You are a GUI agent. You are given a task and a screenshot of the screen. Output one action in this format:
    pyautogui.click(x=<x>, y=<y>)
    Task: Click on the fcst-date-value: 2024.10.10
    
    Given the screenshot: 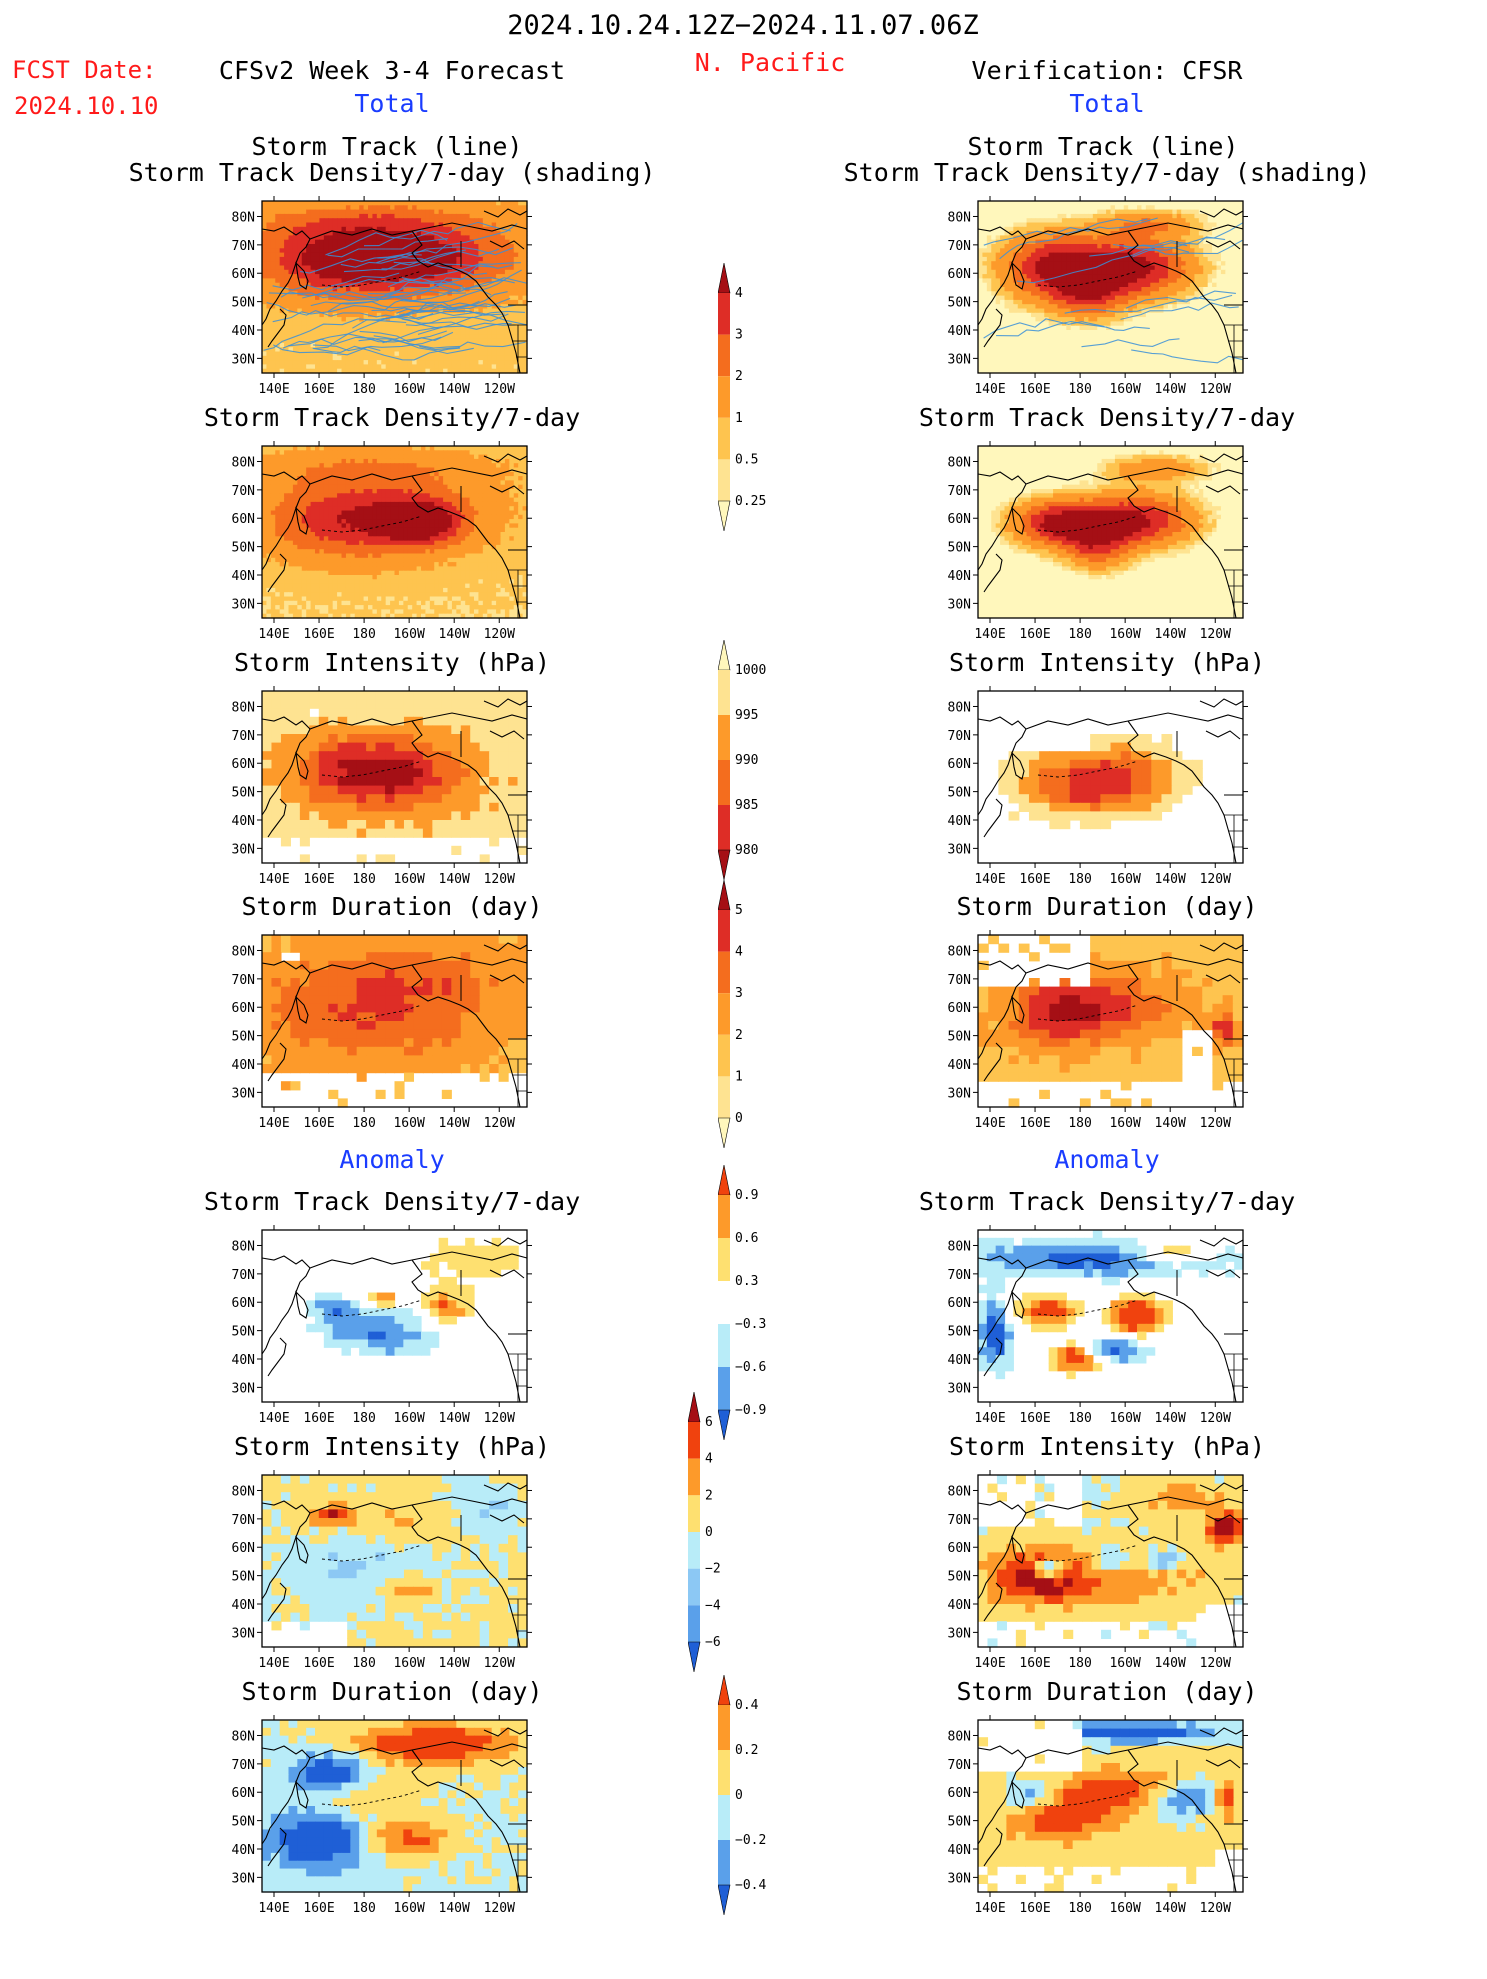 What is the action you would take?
    pyautogui.click(x=86, y=106)
    